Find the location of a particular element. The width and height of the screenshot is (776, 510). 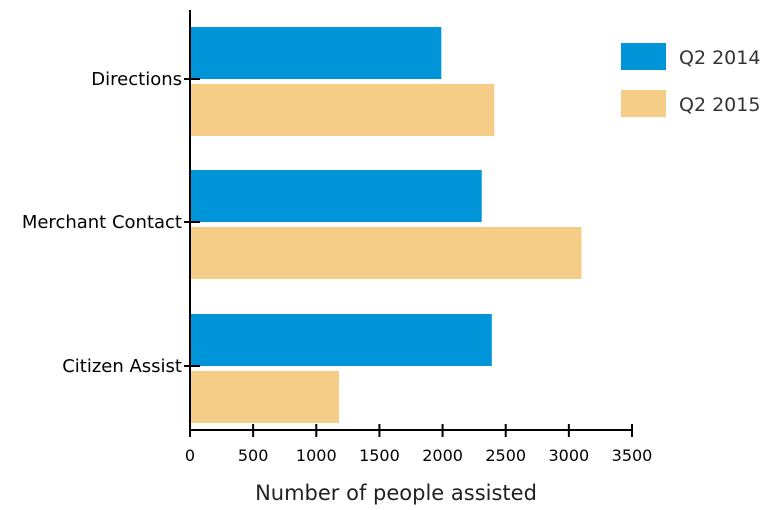

category-label: Citizen Assist is located at coordinates (122, 366).